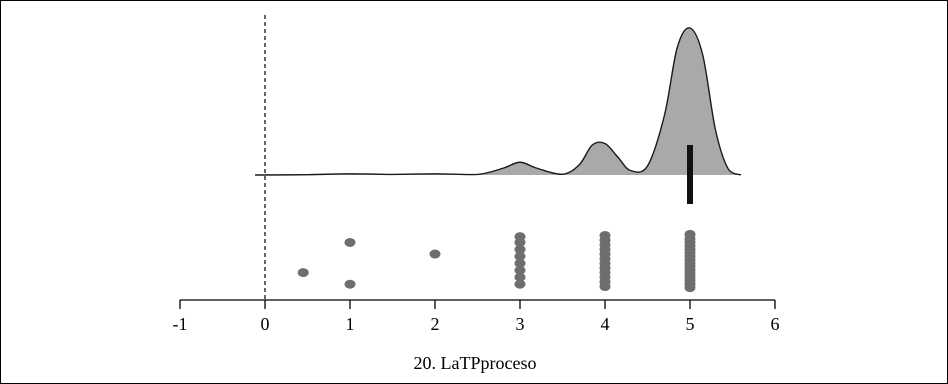 This screenshot has height=384, width=948. What do you see at coordinates (605, 324) in the screenshot?
I see `x-tick-label: 4` at bounding box center [605, 324].